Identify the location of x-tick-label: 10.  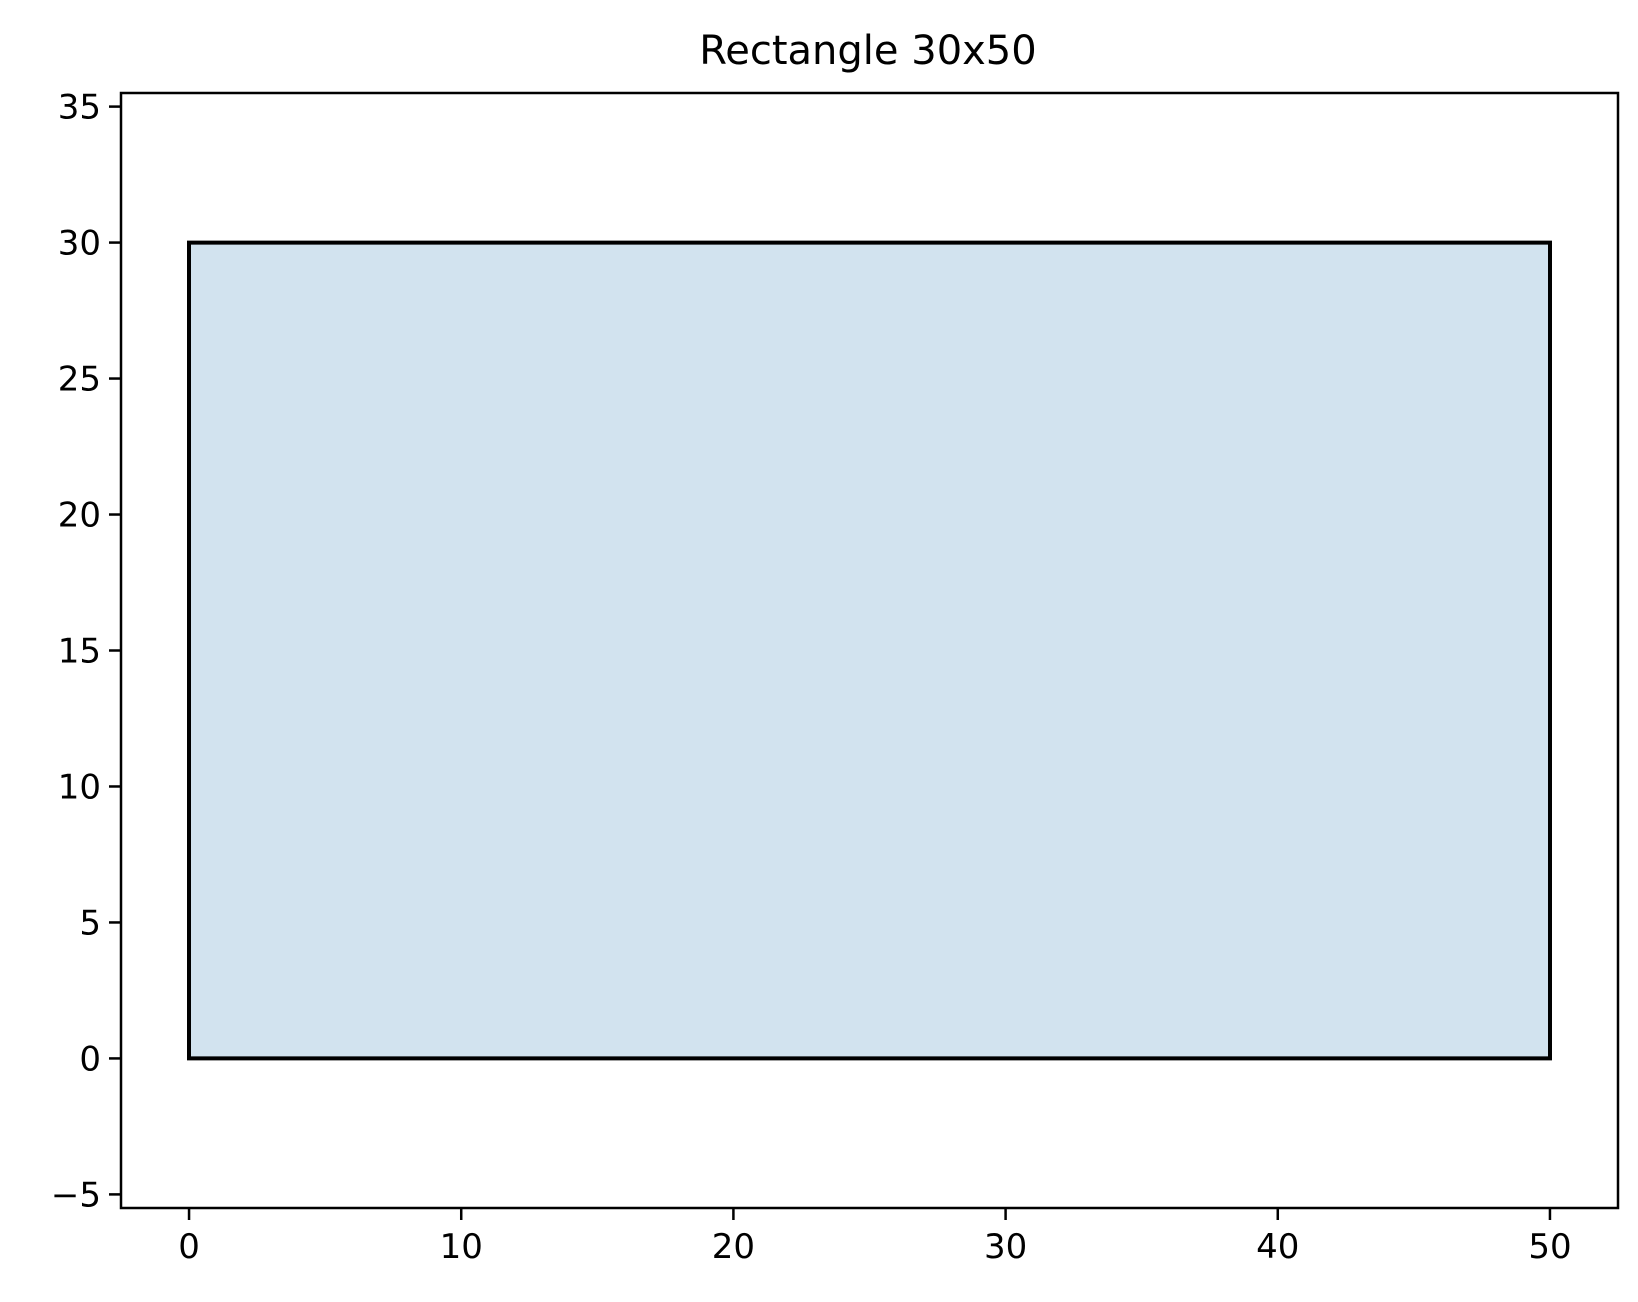
(461, 1247).